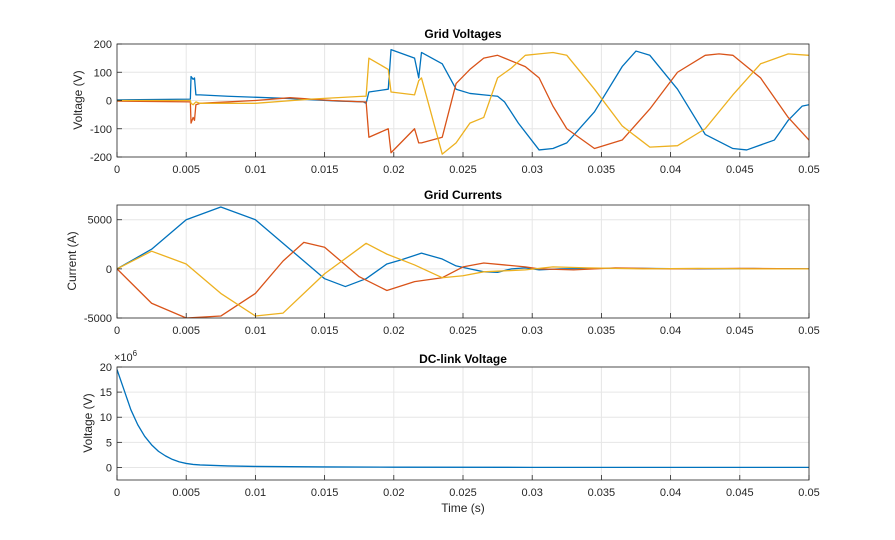 The height and width of the screenshot is (540, 895). What do you see at coordinates (117, 170) in the screenshot?
I see `grid-voltages-xtick-label-0: 0` at bounding box center [117, 170].